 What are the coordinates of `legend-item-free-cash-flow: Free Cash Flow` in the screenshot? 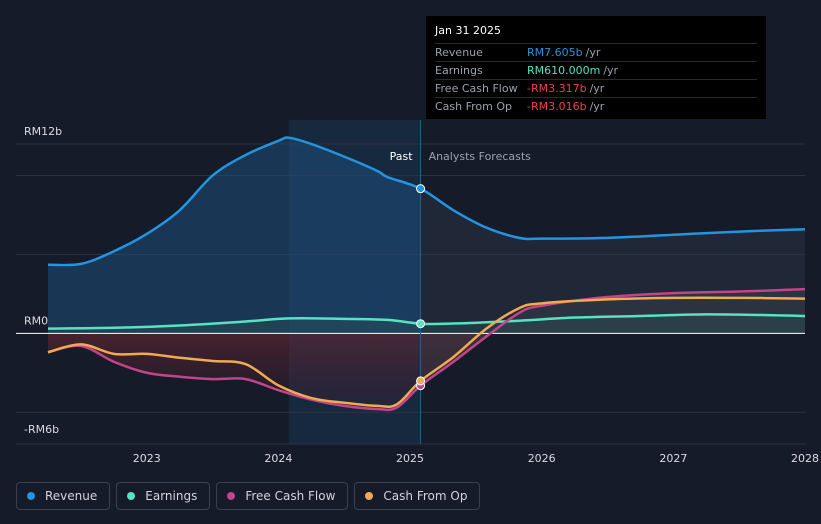 It's located at (282, 496).